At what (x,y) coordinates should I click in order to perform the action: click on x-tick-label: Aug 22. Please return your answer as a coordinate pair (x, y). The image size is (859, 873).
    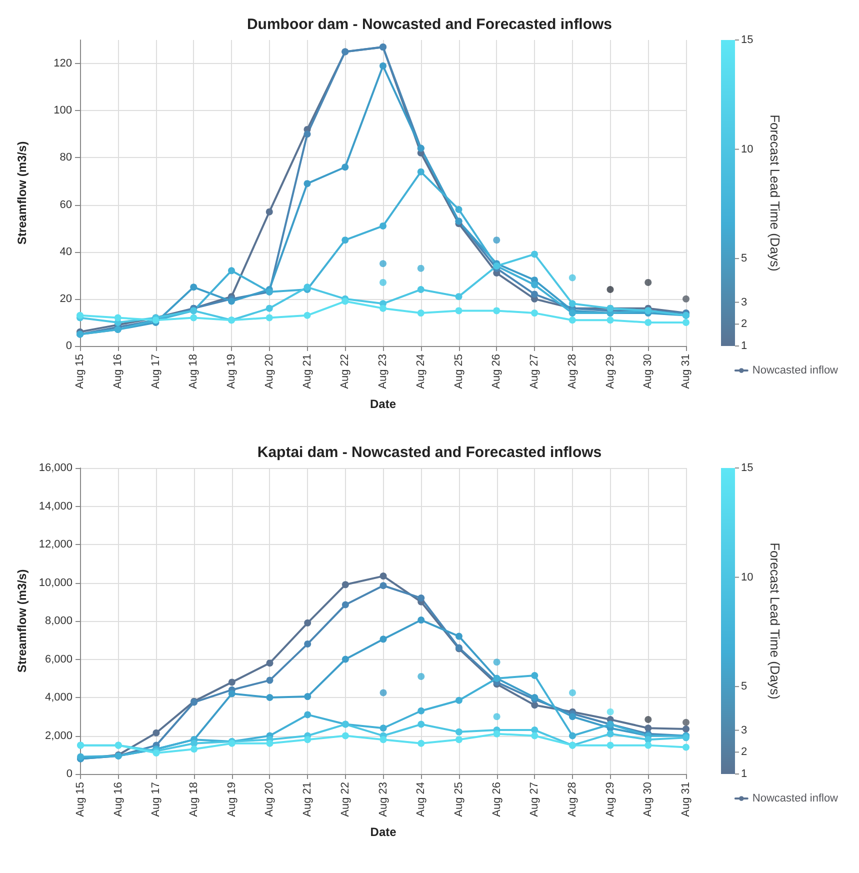
    Looking at the image, I should click on (345, 371).